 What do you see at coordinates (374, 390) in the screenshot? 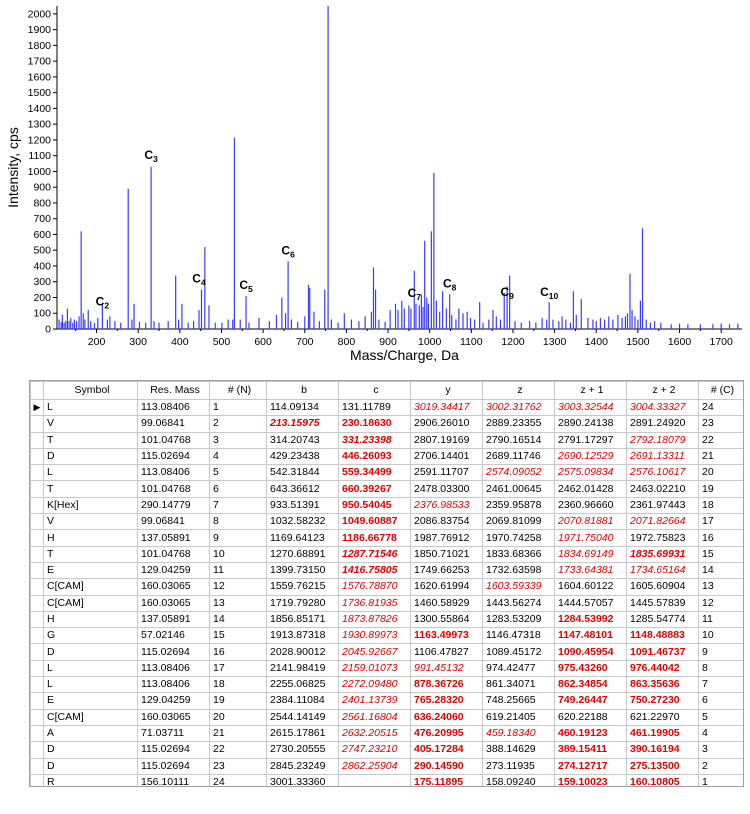
I see `column-header: c` at bounding box center [374, 390].